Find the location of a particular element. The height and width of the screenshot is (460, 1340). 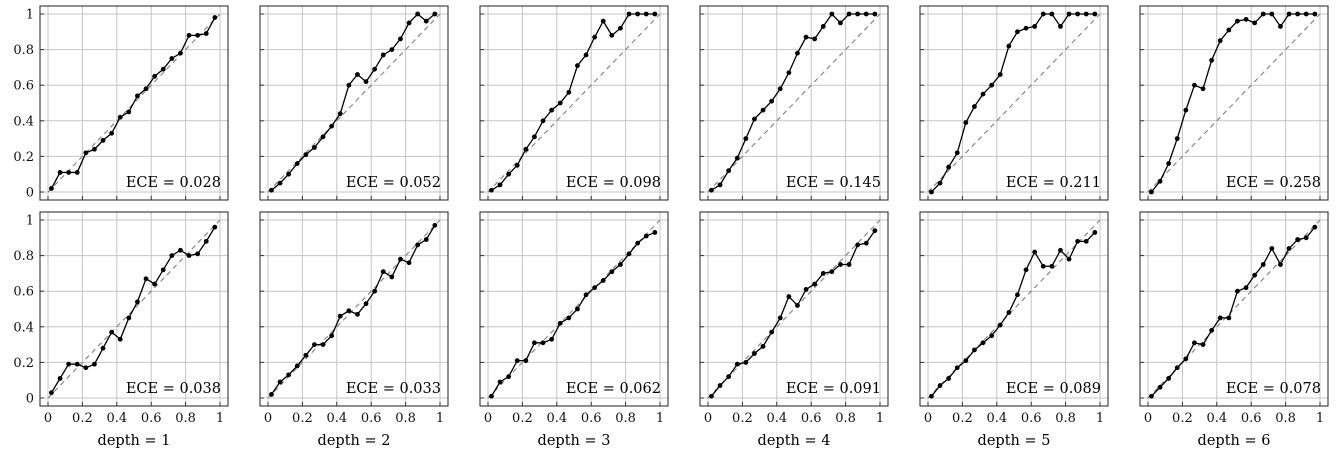

panel-r0-c3: ECE = 0.145 is located at coordinates (794, 103).